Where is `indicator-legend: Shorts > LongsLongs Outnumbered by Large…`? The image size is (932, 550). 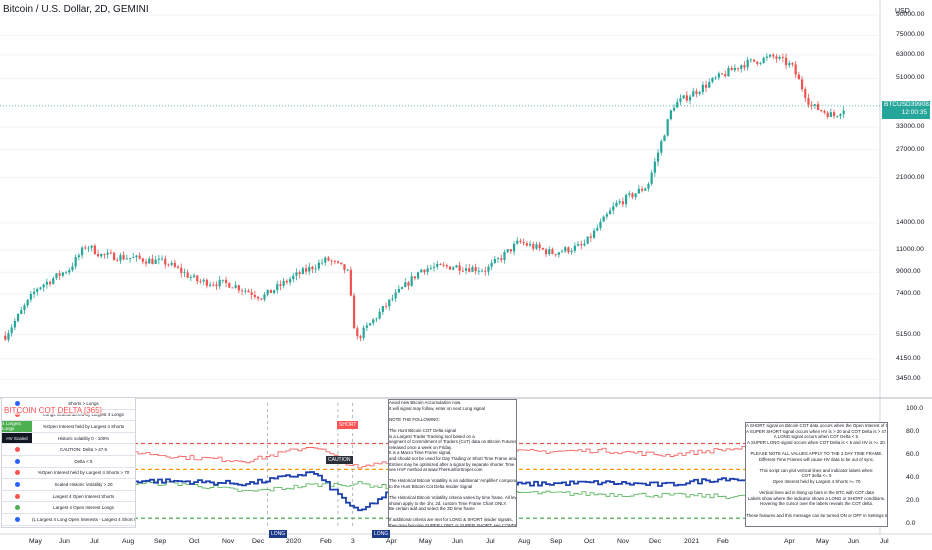 indicator-legend: Shorts > LongsLongs Outnumbered by Large… is located at coordinates (68, 462).